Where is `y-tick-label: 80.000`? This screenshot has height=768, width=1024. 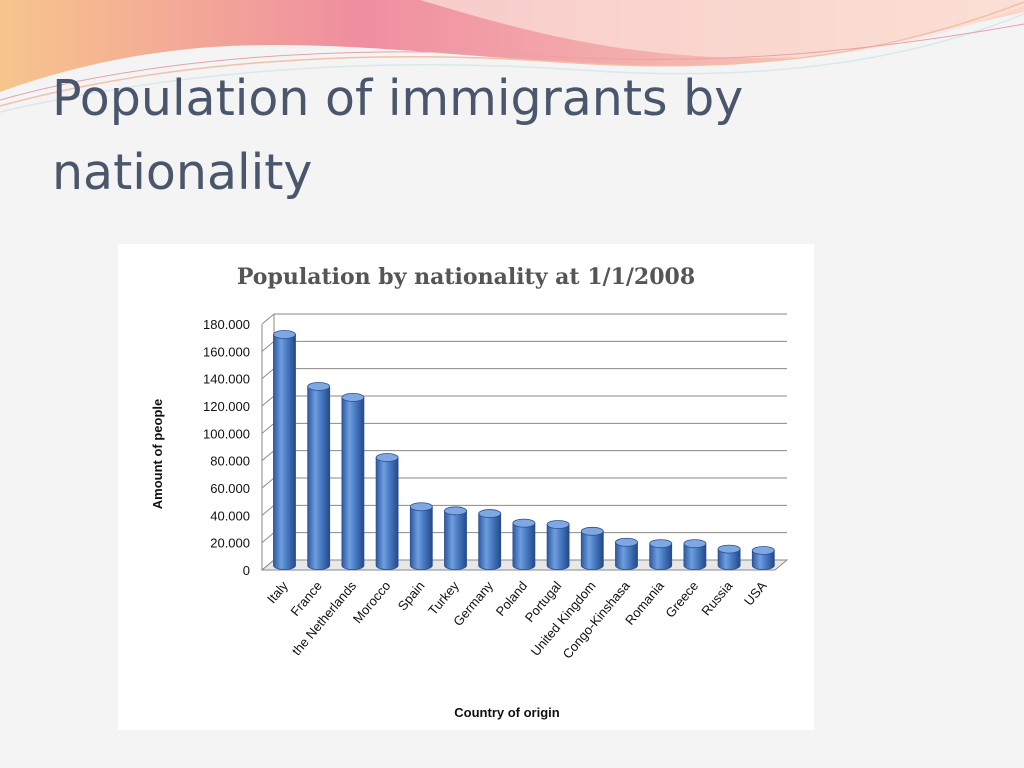 y-tick-label: 80.000 is located at coordinates (230, 461).